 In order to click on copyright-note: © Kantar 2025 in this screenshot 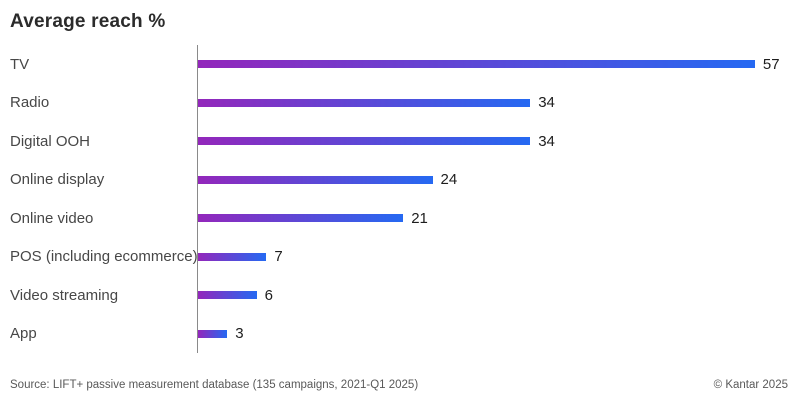, I will do `click(750, 385)`.